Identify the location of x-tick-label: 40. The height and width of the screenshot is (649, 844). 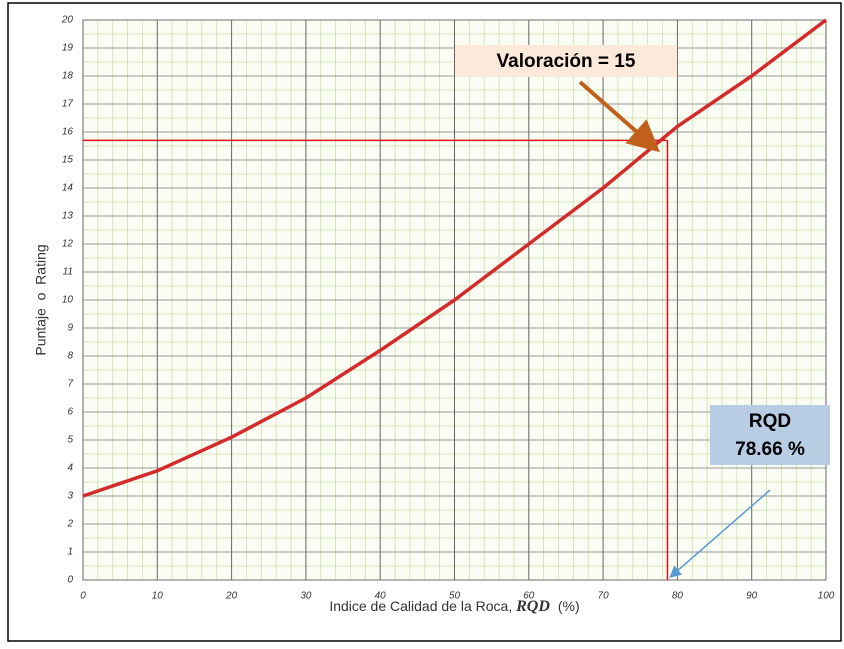
(381, 596).